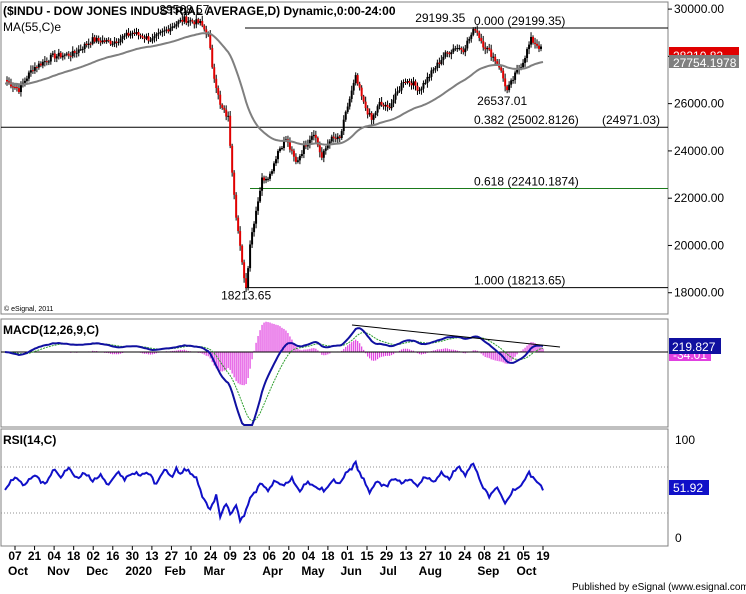 This screenshot has width=746, height=594. I want to click on x-day-tick-label: 13, so click(152, 556).